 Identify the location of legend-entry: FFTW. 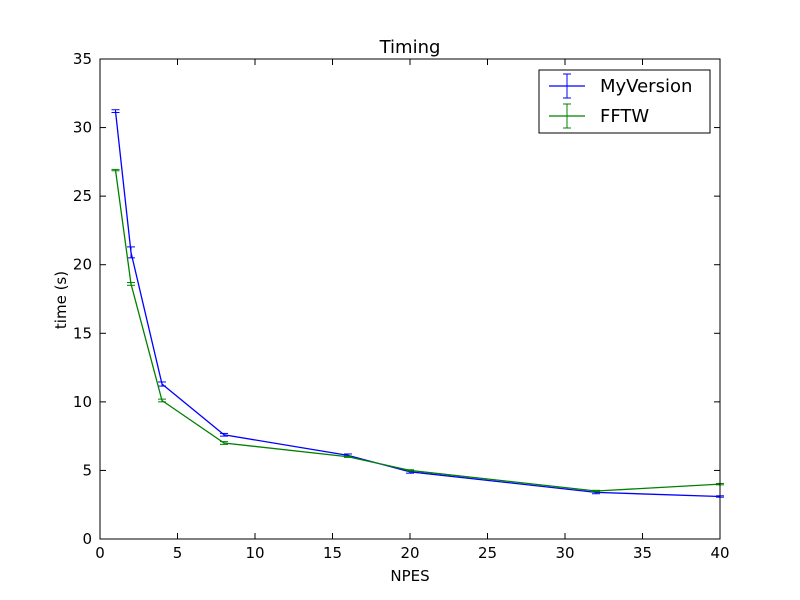
(599, 116).